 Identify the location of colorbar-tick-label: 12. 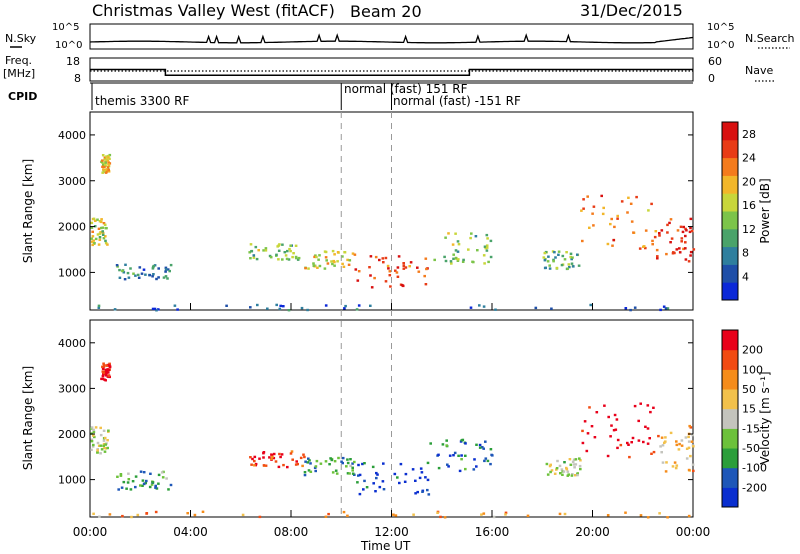
(749, 229).